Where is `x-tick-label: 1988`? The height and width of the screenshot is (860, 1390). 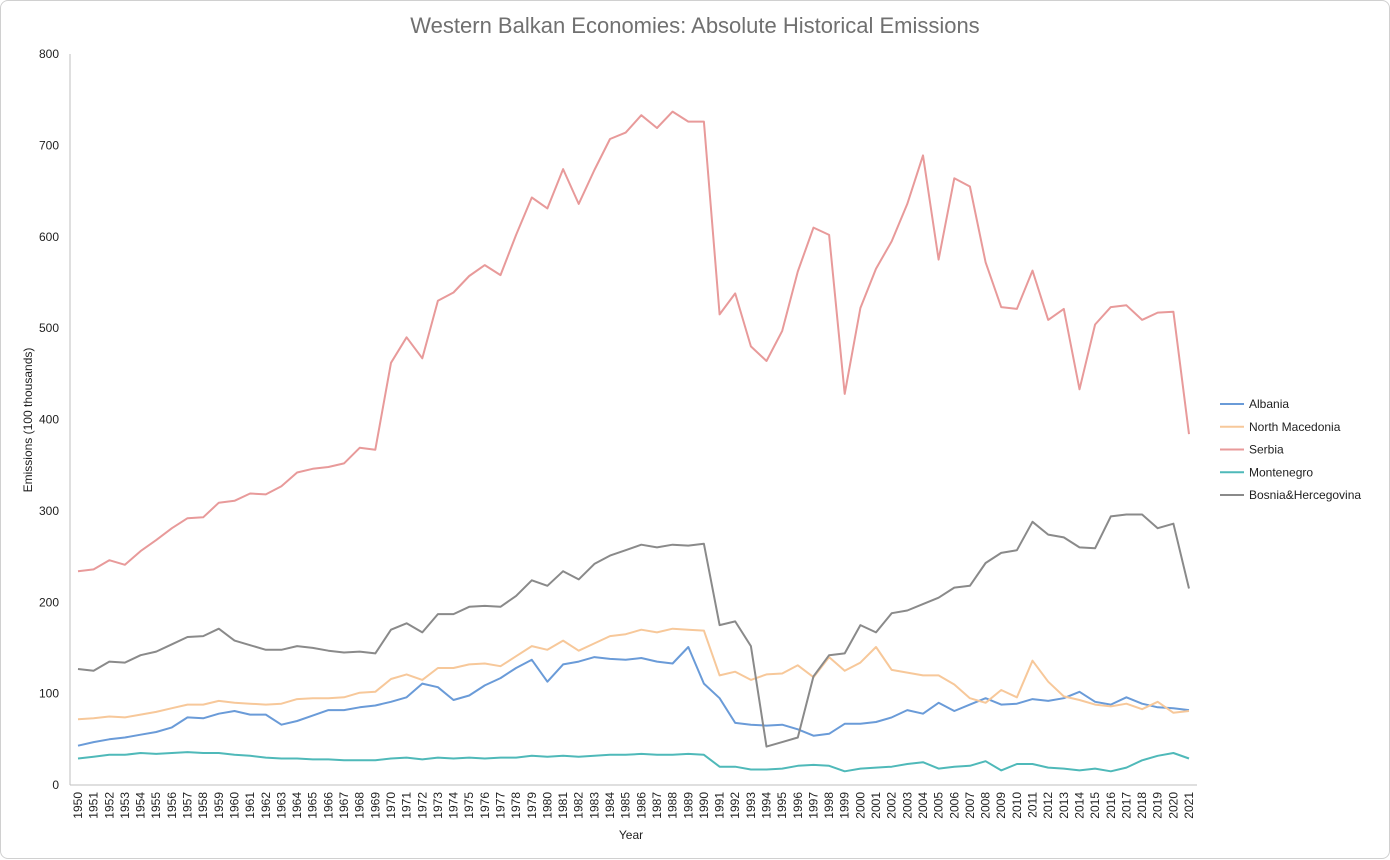 x-tick-label: 1988 is located at coordinates (673, 805).